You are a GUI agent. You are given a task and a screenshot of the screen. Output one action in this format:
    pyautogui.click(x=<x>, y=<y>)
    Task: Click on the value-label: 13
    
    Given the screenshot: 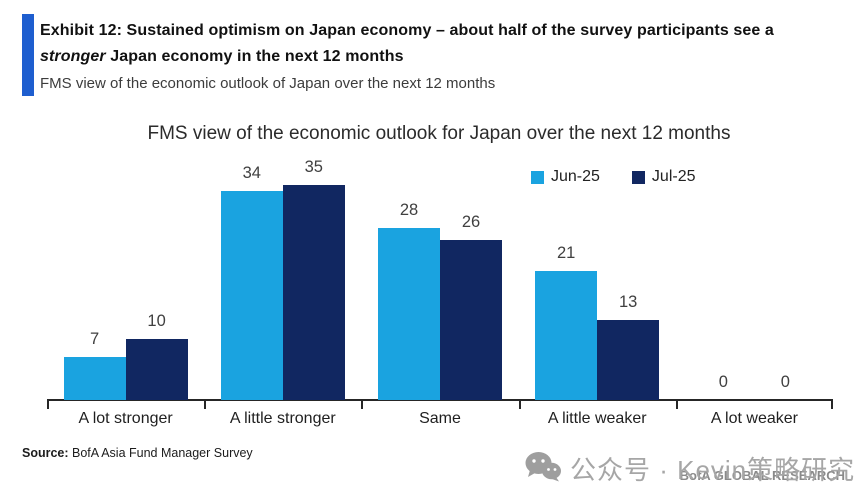 What is the action you would take?
    pyautogui.click(x=628, y=302)
    